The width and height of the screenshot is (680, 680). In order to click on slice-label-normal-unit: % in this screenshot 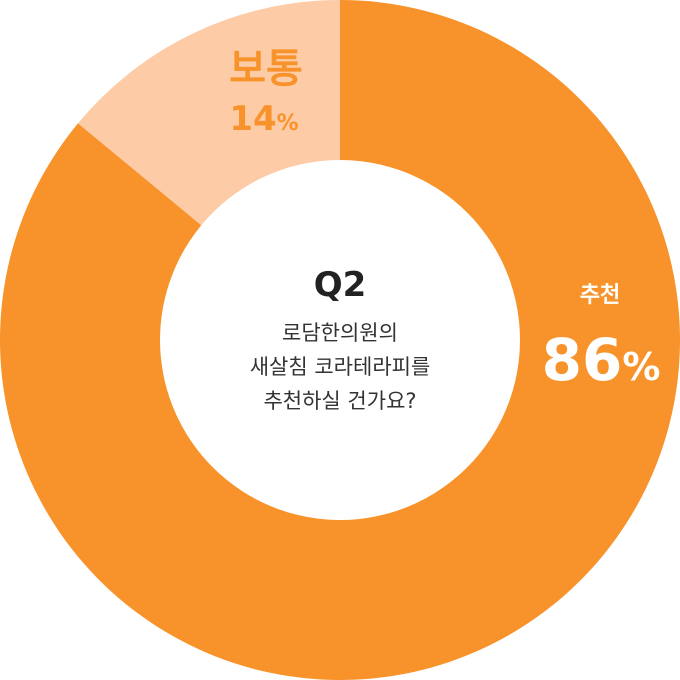, I will do `click(288, 123)`.